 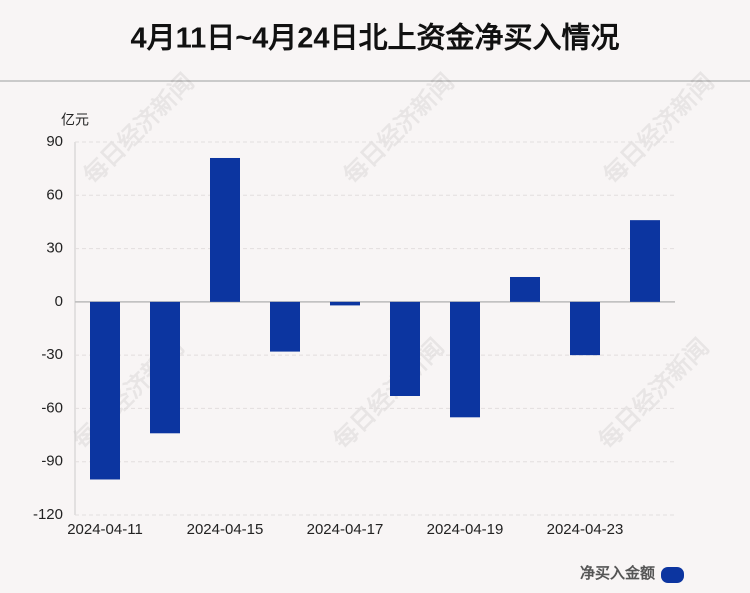 What do you see at coordinates (617, 573) in the screenshot?
I see `legend-label: 净买入金额` at bounding box center [617, 573].